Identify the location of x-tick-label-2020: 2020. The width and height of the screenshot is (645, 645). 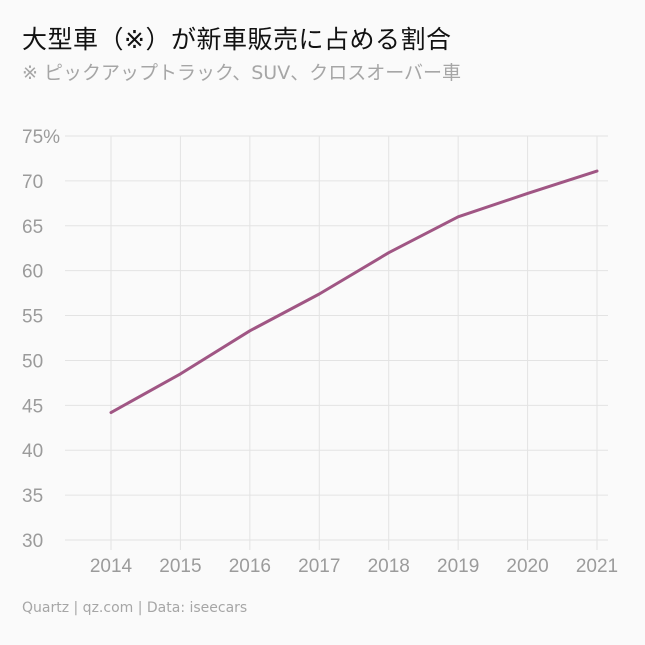
(527, 566).